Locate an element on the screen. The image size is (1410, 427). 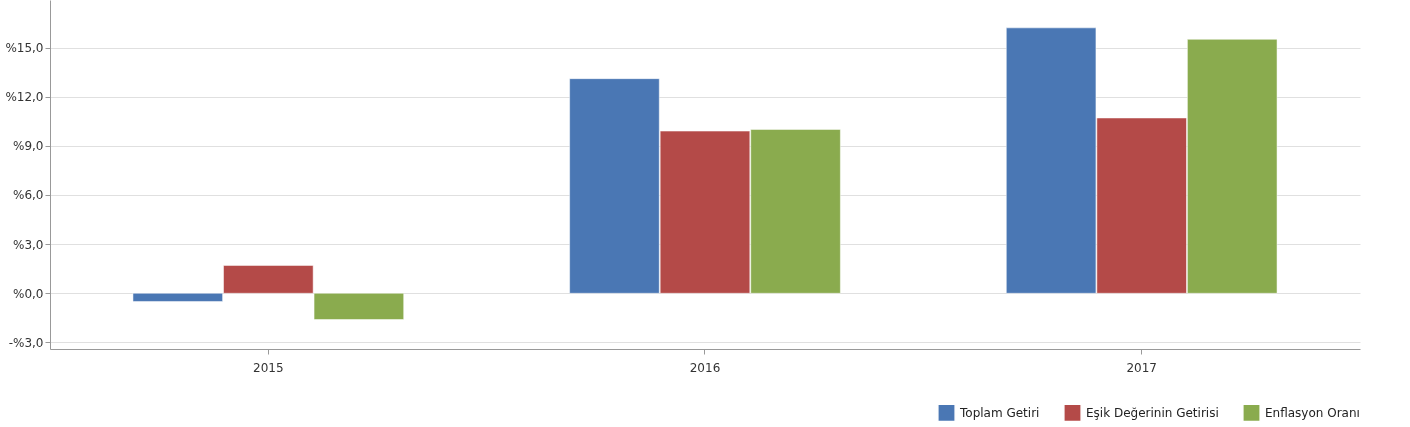
legend-label: Toplam Getiri is located at coordinates (999, 412).